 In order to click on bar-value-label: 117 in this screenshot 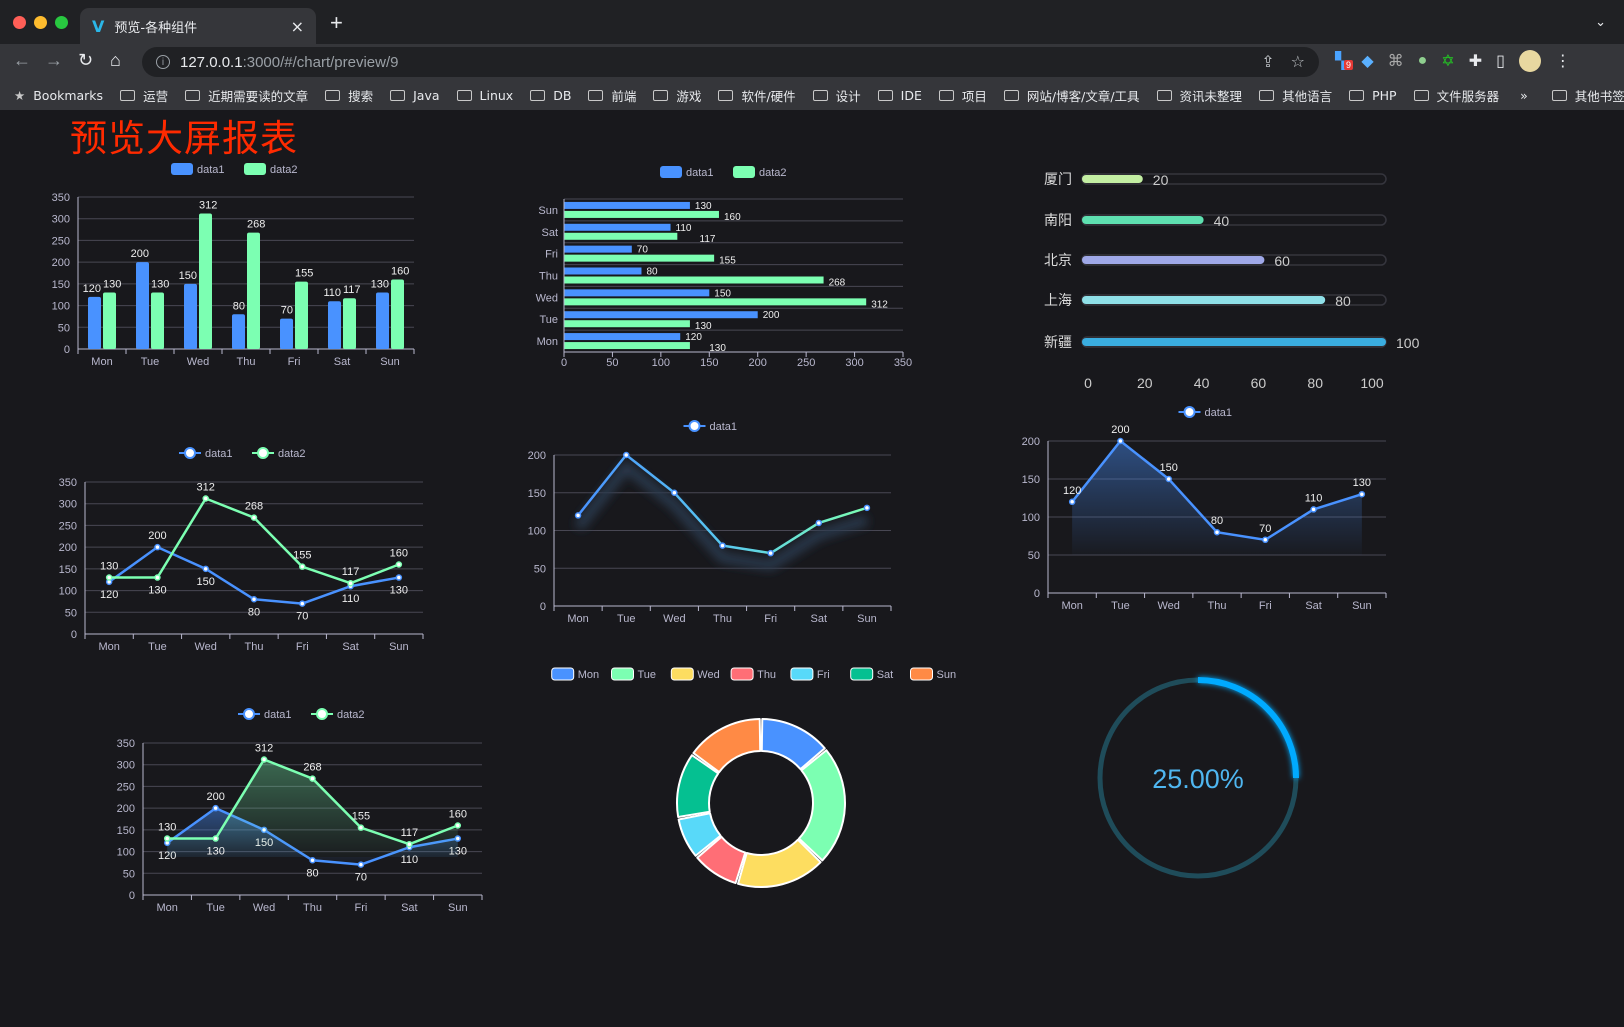, I will do `click(708, 239)`.